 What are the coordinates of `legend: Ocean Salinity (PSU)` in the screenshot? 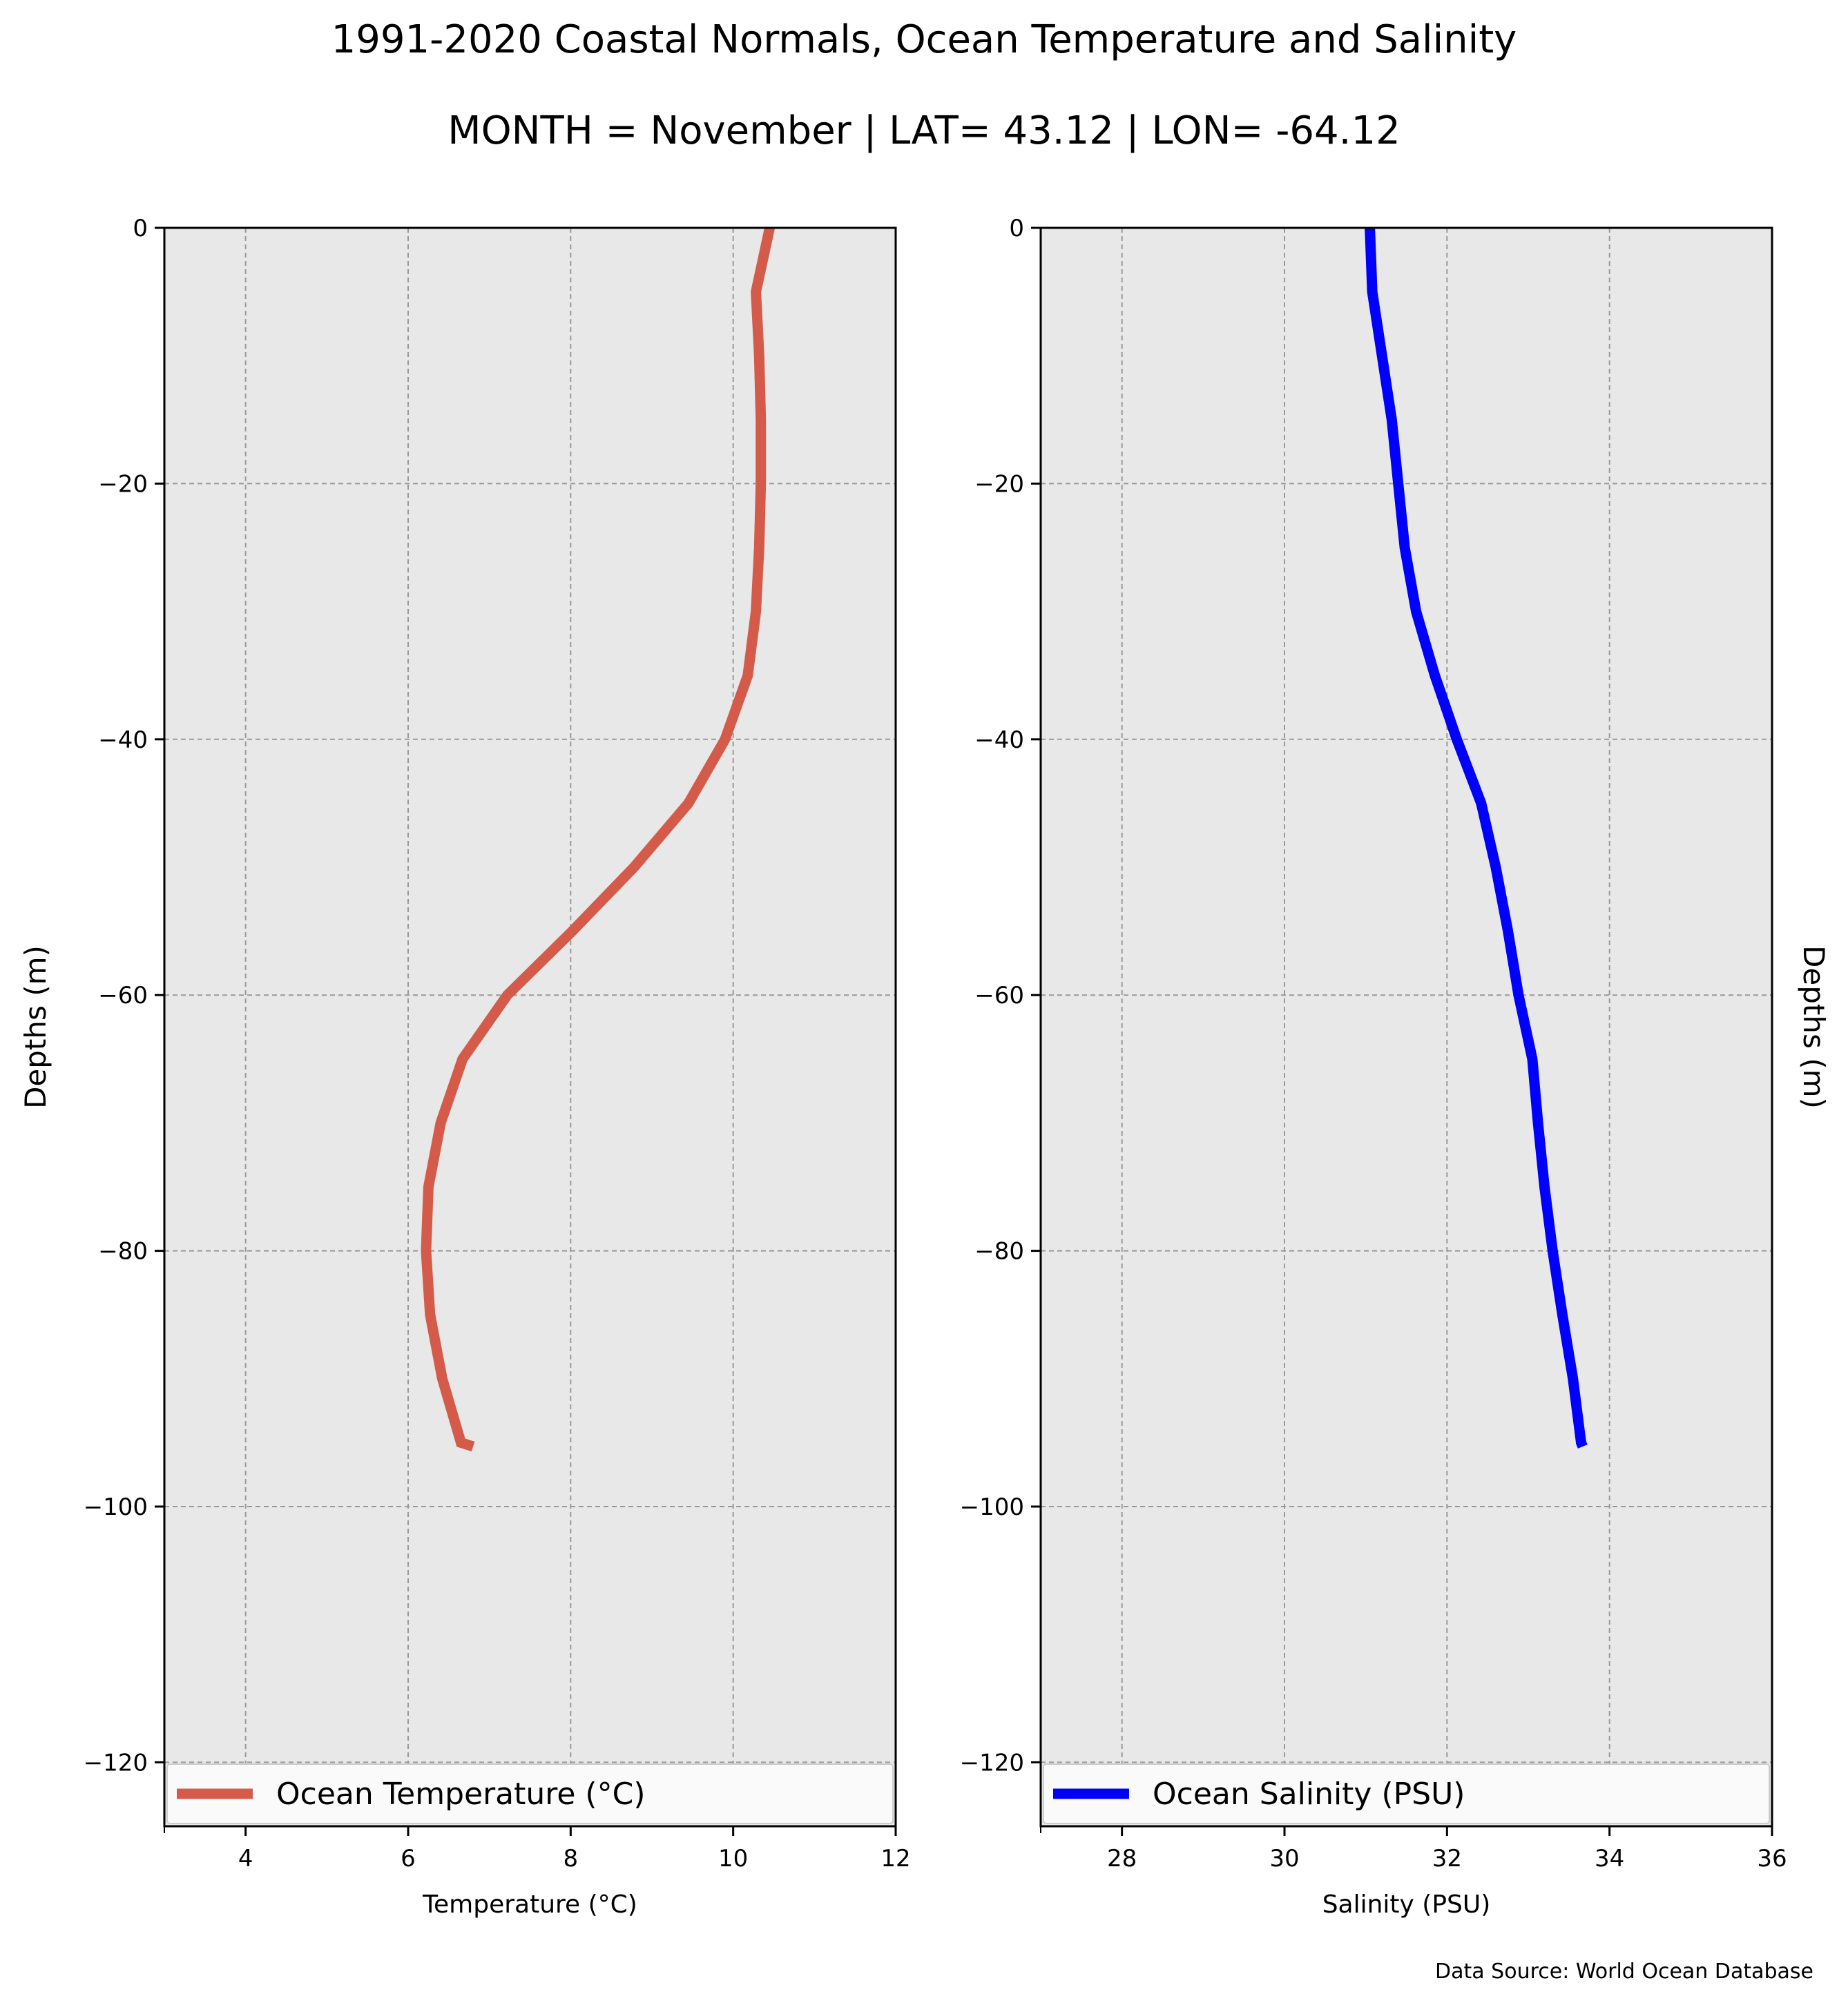 It's located at (1406, 1793).